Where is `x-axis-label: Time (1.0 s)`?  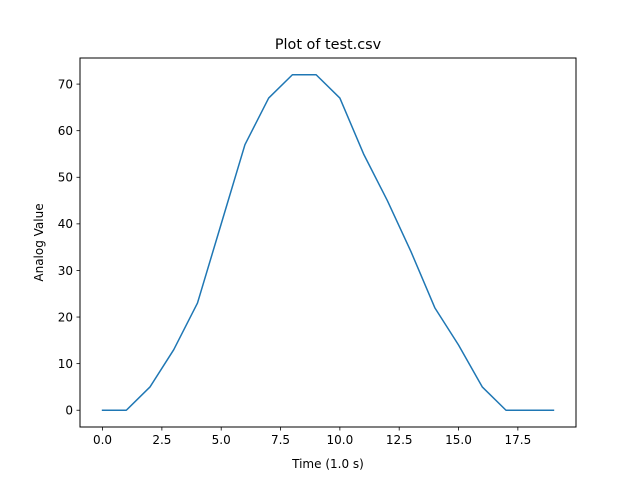 x-axis-label: Time (1.0 s) is located at coordinates (327, 464).